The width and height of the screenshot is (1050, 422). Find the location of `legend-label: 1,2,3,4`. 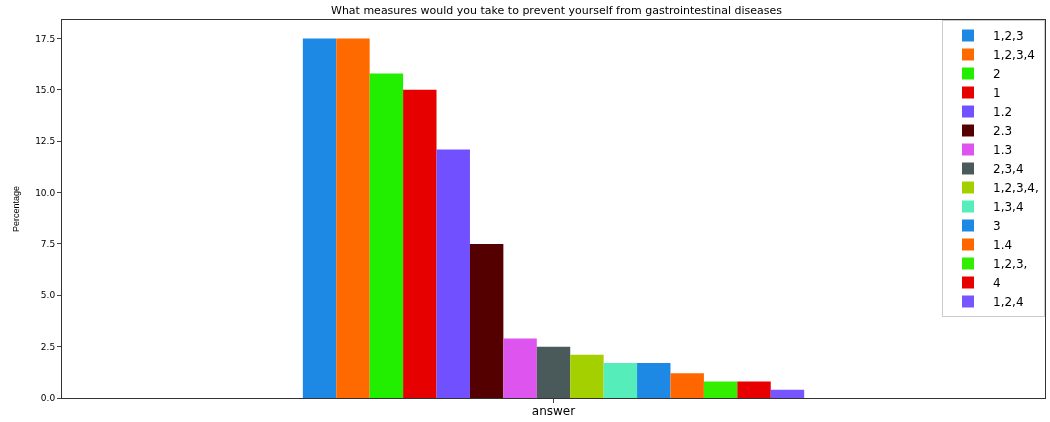

legend-label: 1,2,3,4 is located at coordinates (1014, 55).